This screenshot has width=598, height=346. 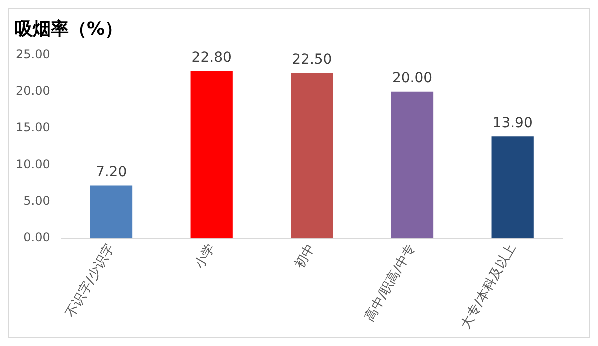 I want to click on x-tick-label: 初中, so click(x=305, y=257).